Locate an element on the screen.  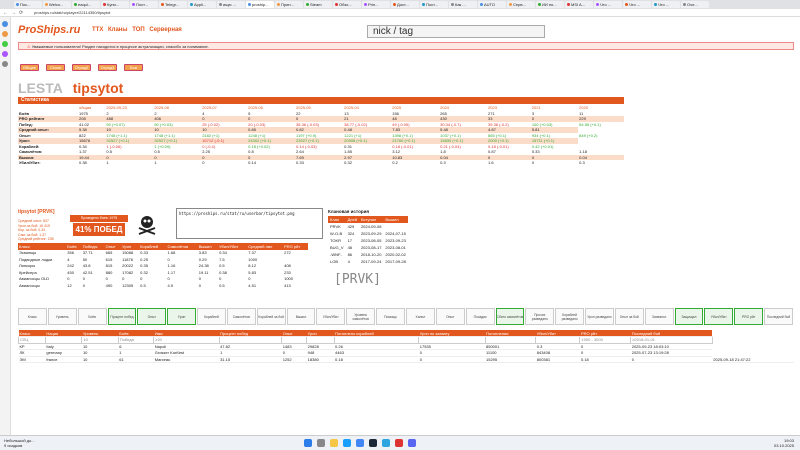
ships-filter-input: 10 is located at coordinates (100, 340).